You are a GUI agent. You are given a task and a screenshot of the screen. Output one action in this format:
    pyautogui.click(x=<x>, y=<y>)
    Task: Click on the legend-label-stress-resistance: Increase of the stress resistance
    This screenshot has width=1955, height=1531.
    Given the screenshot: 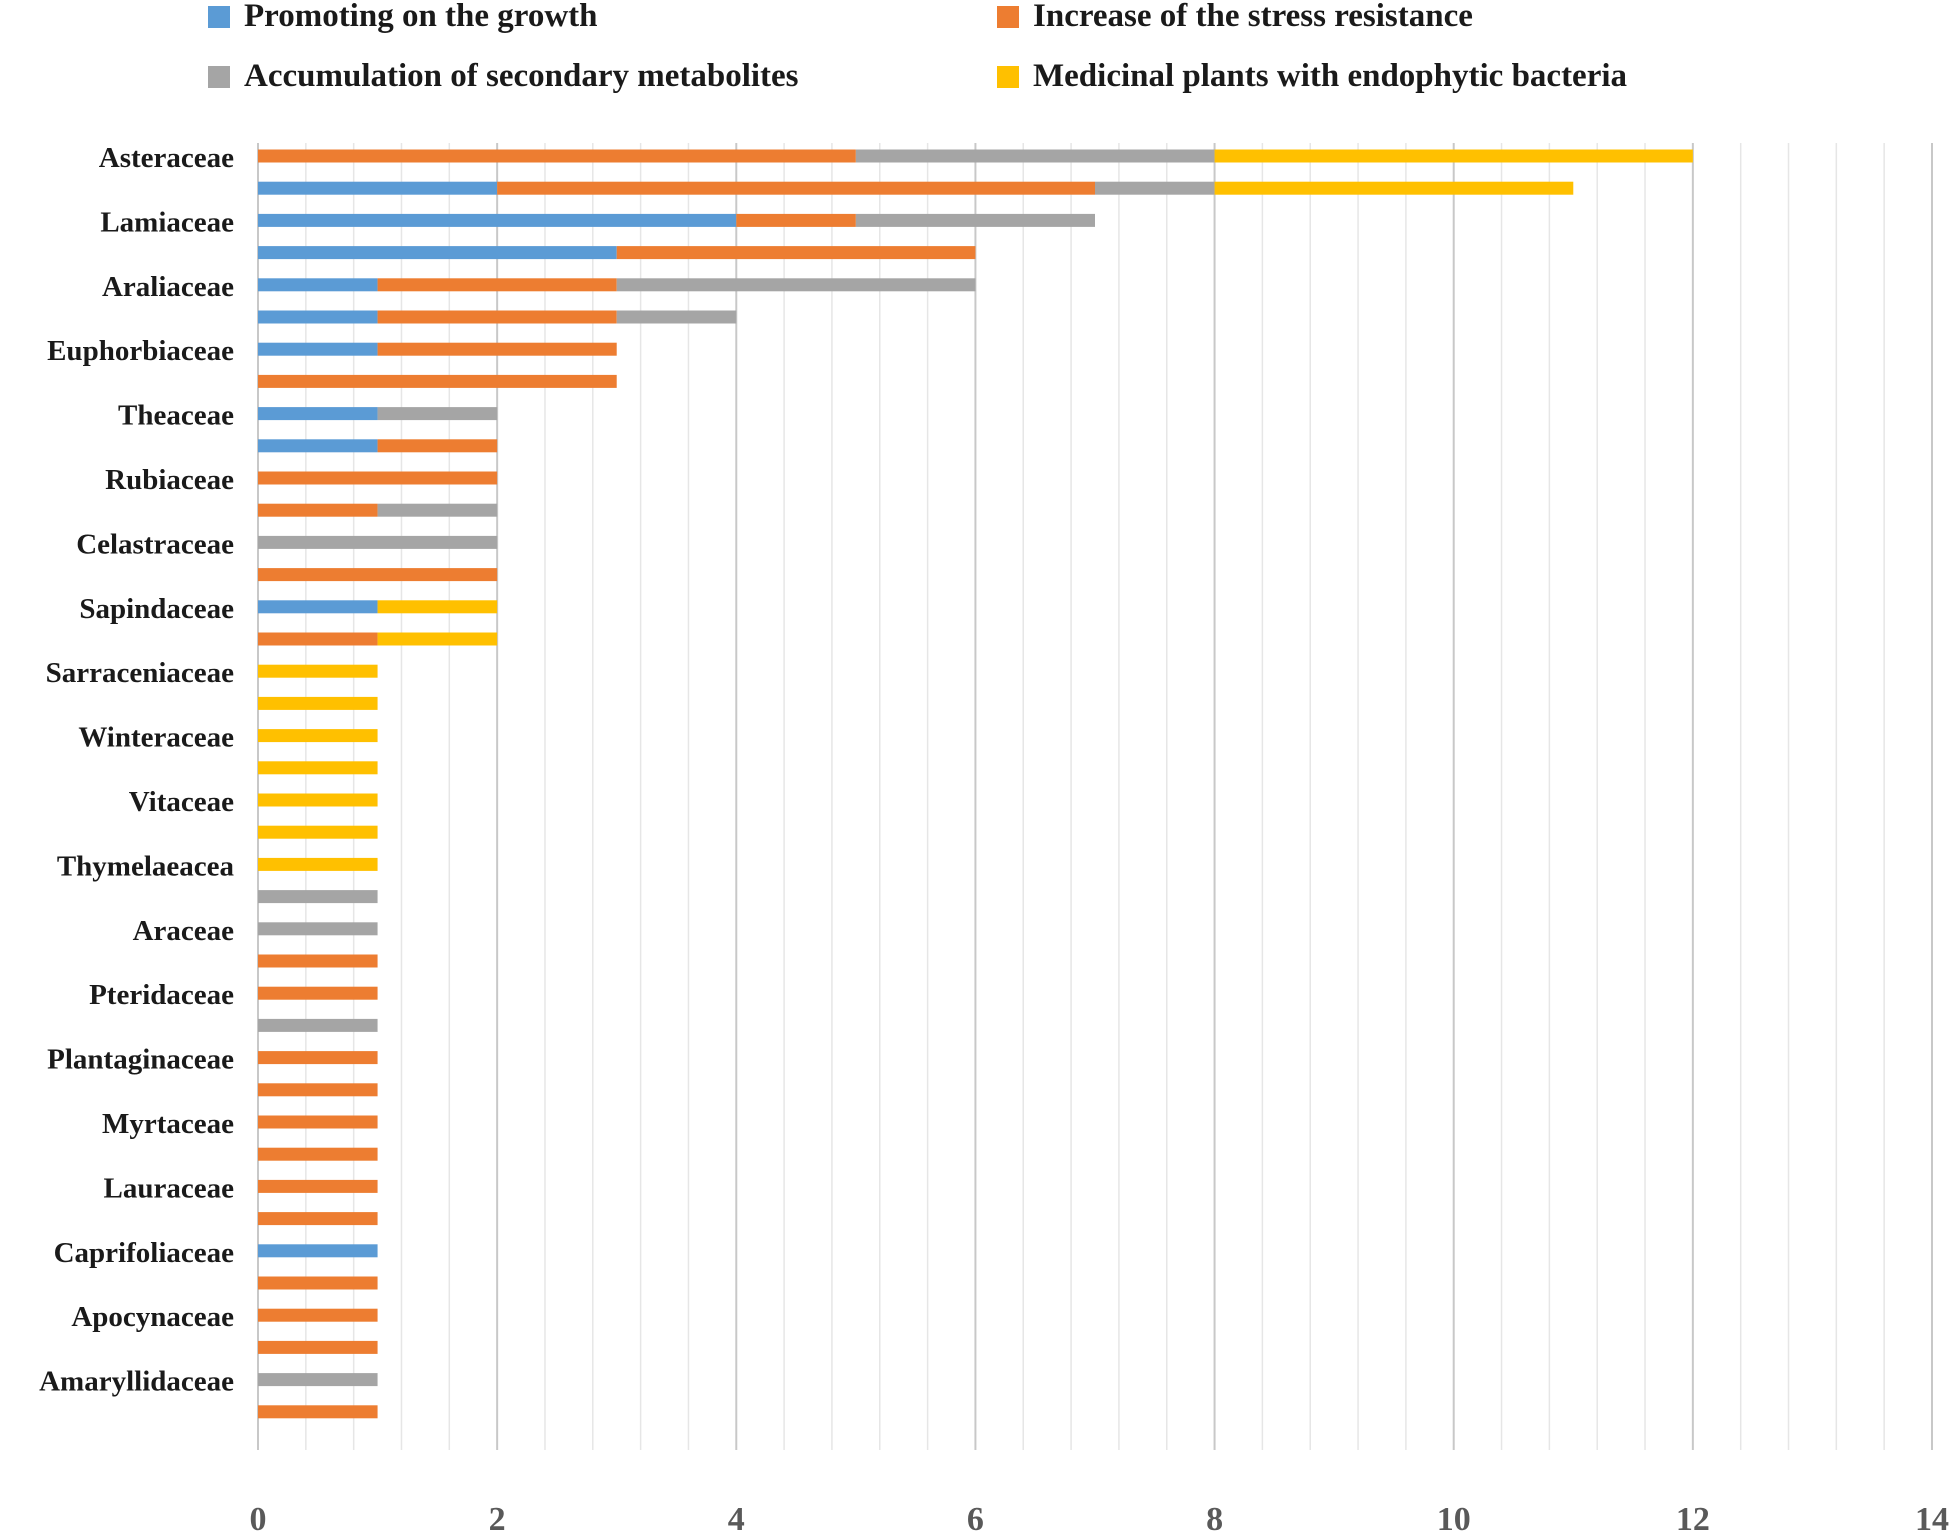 What is the action you would take?
    pyautogui.click(x=1253, y=17)
    